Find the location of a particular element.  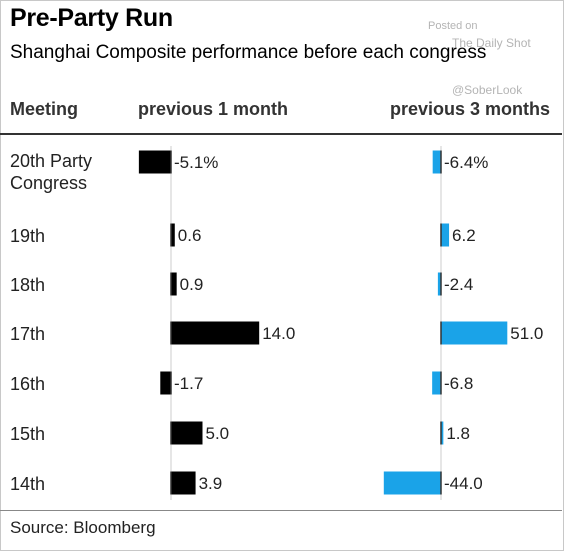

bar-1-month-15th is located at coordinates (187, 433).